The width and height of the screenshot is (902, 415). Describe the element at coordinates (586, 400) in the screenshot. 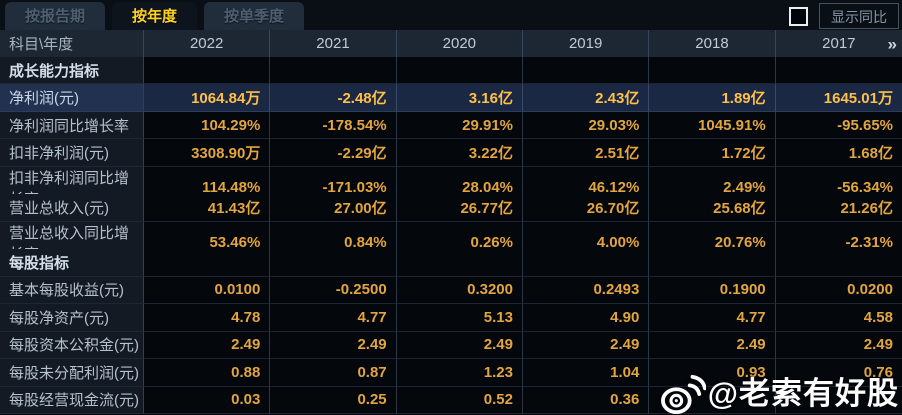

I see `value-cell: 0.36` at that location.